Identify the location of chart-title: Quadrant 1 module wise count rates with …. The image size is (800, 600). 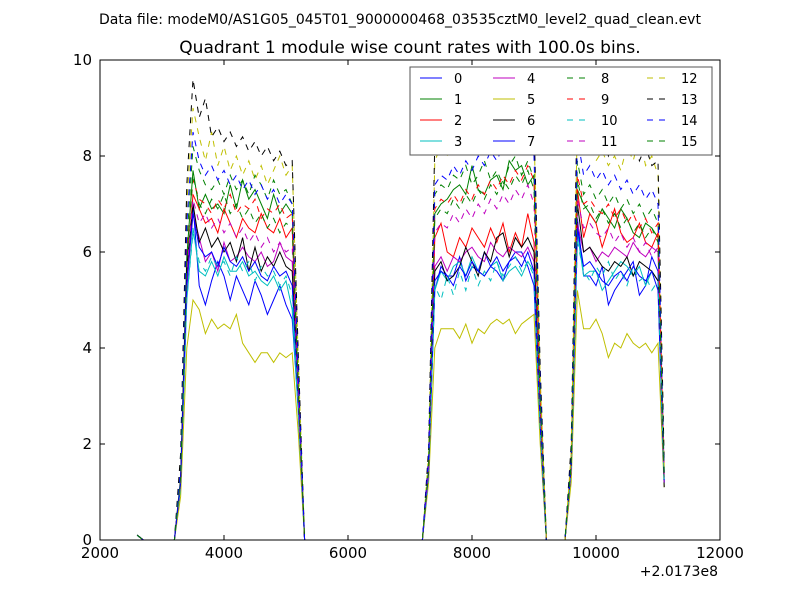
(409, 48).